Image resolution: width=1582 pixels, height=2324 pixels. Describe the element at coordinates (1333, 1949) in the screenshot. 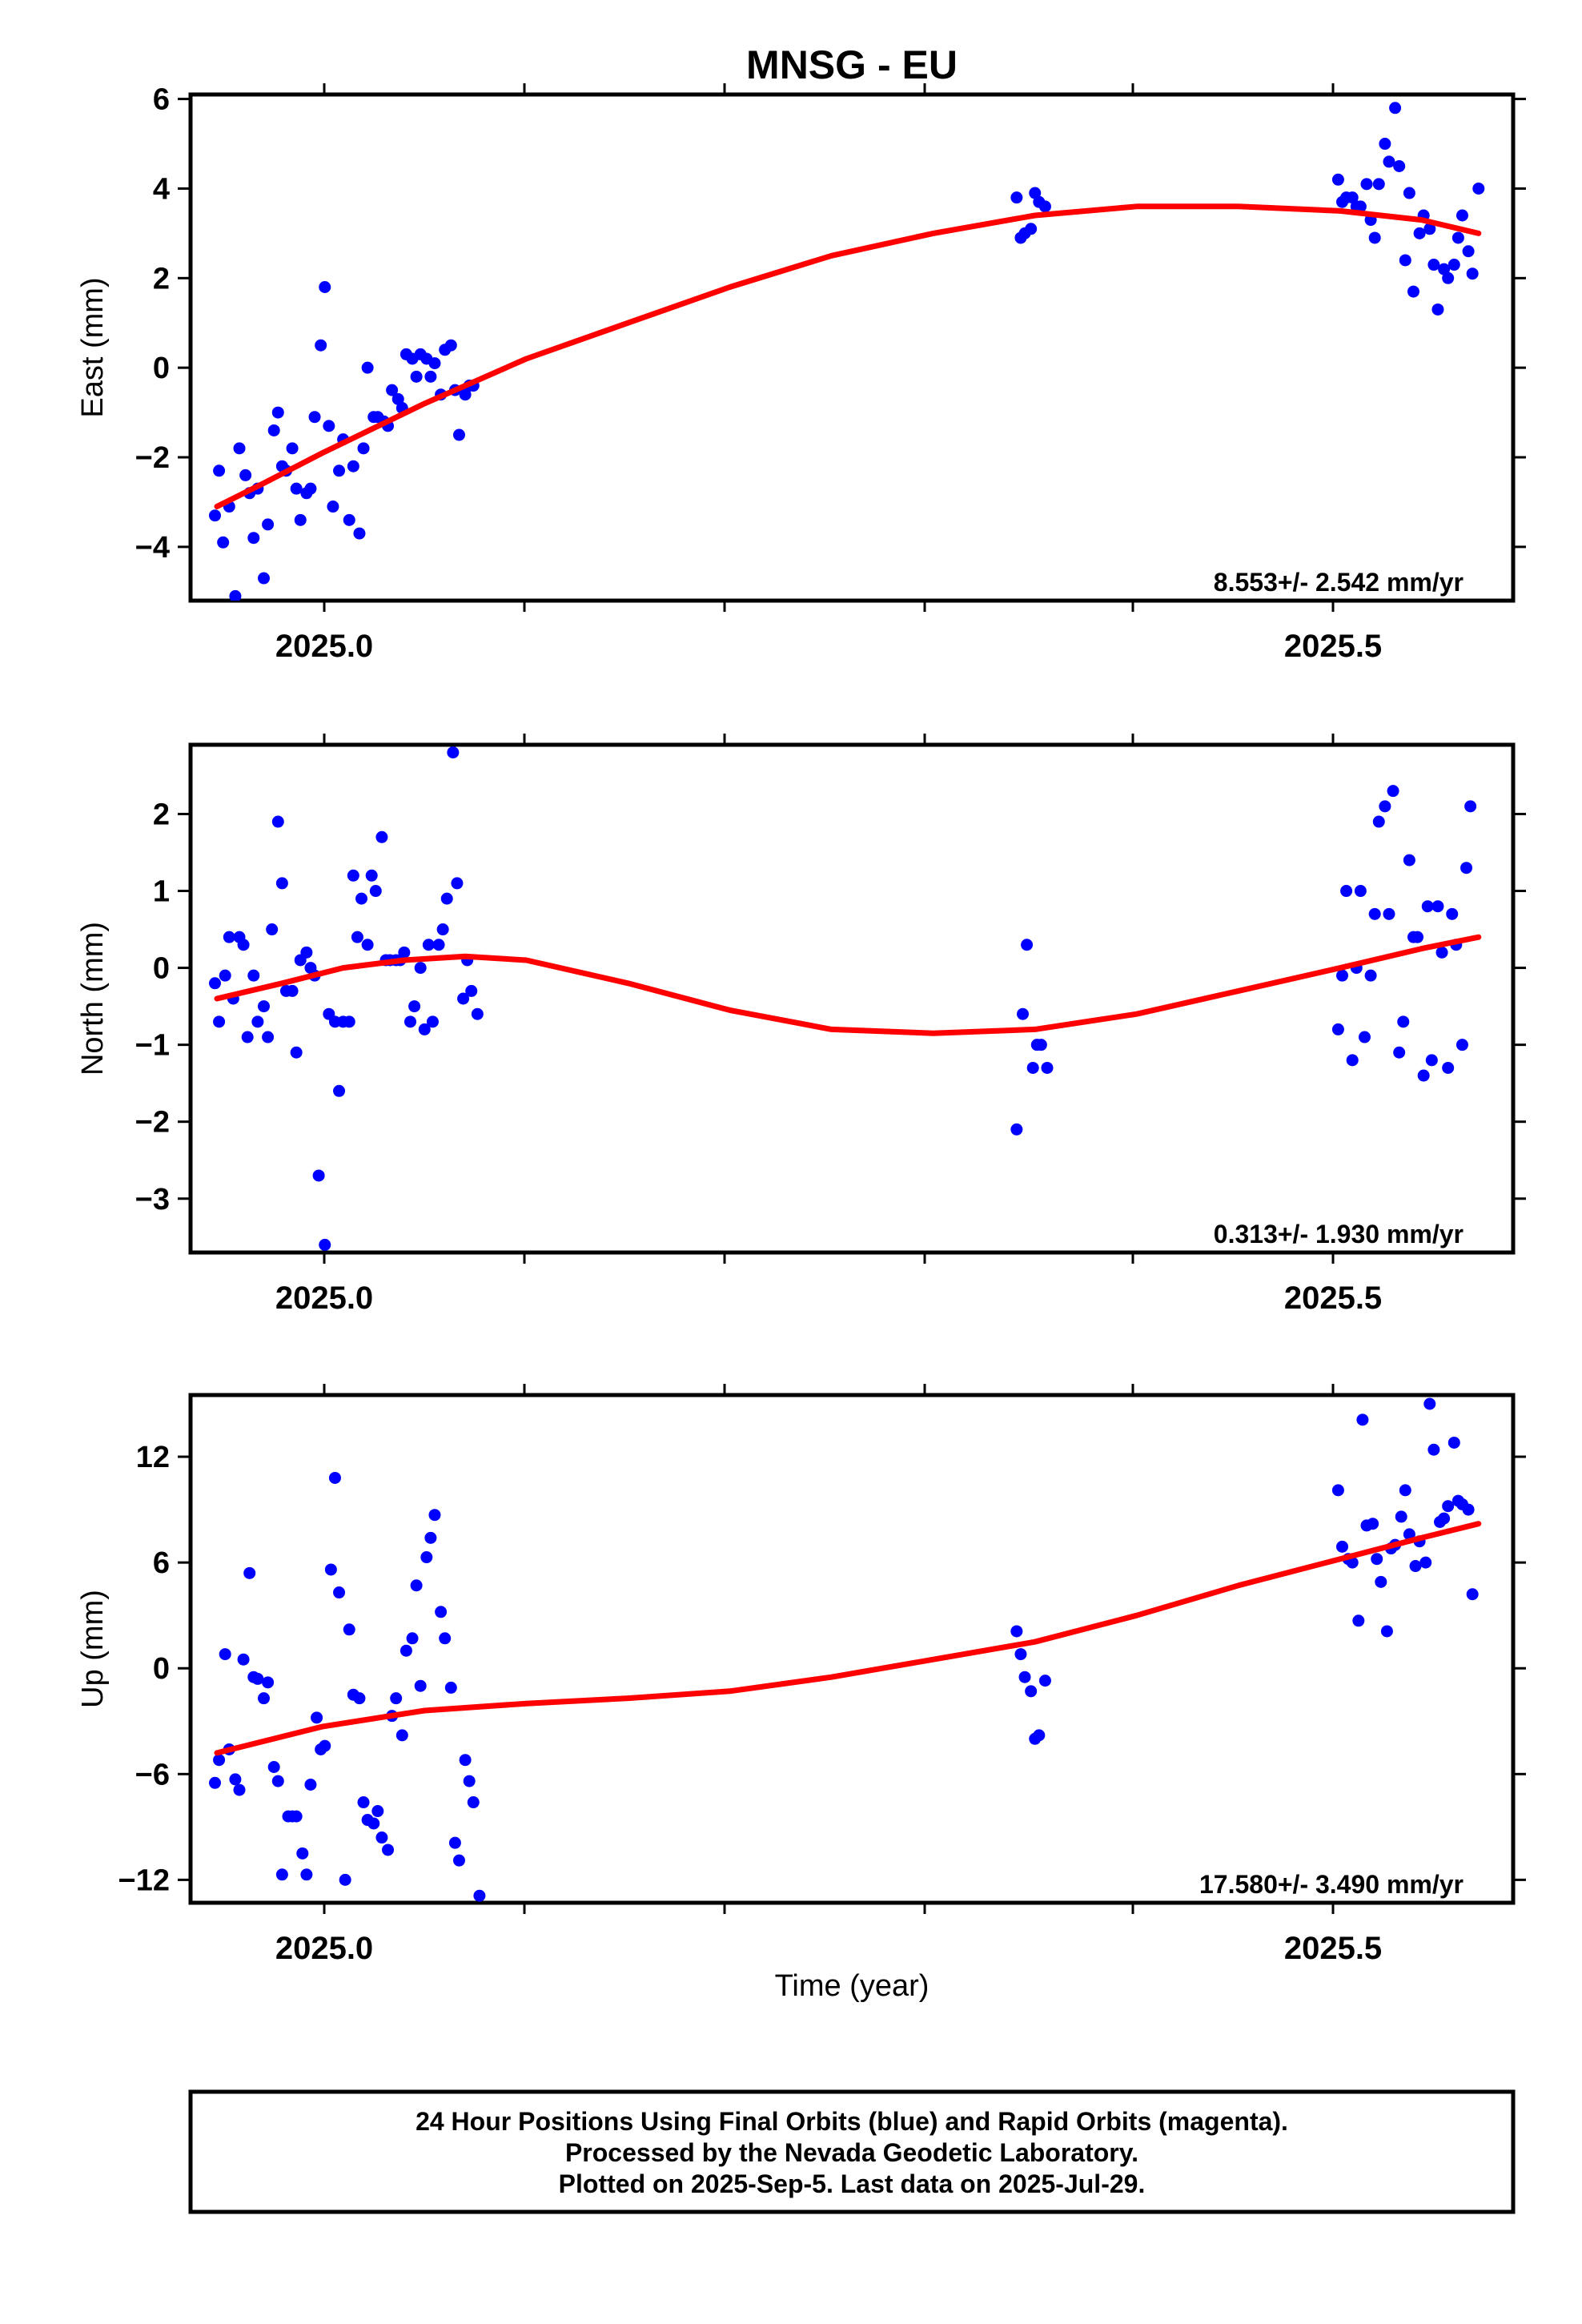

I see `x-tick-label: 2025.5` at that location.